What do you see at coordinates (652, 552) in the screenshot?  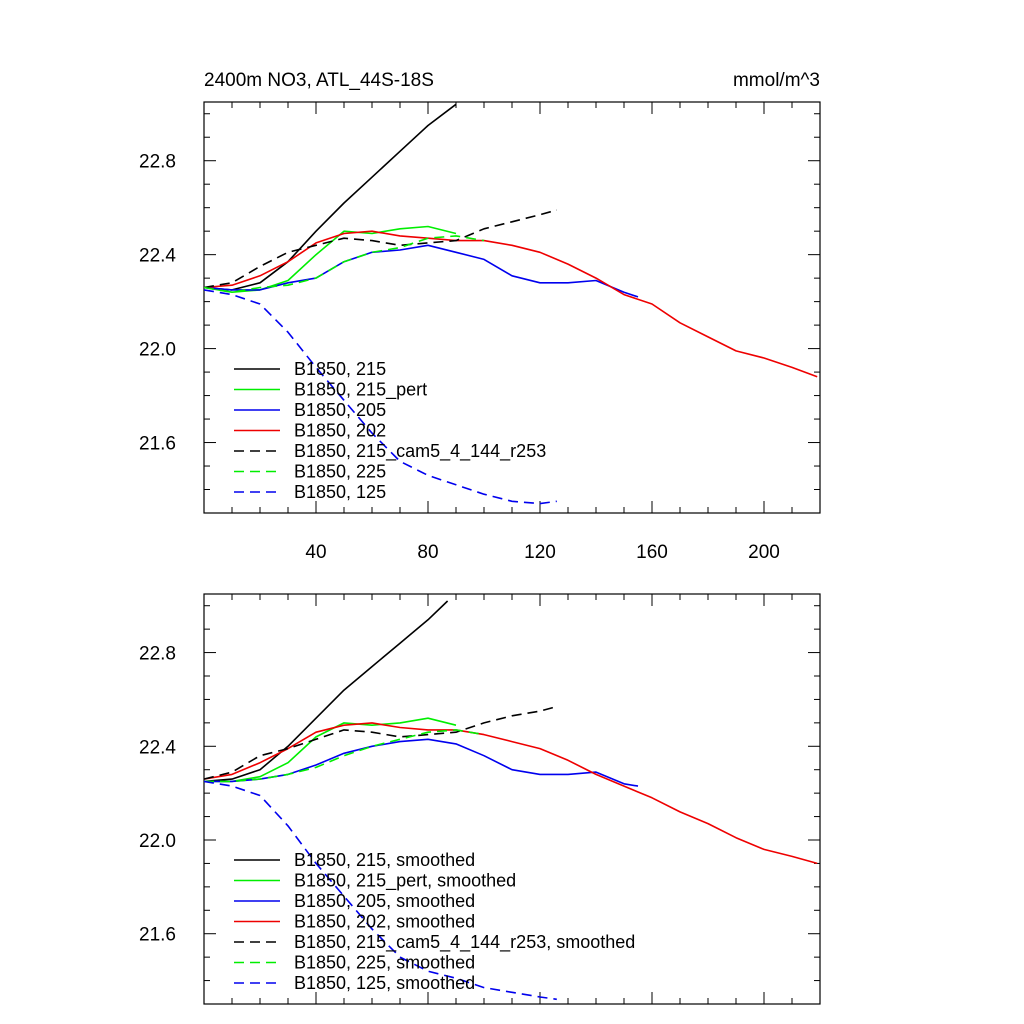 I see `x-tick-label: 160` at bounding box center [652, 552].